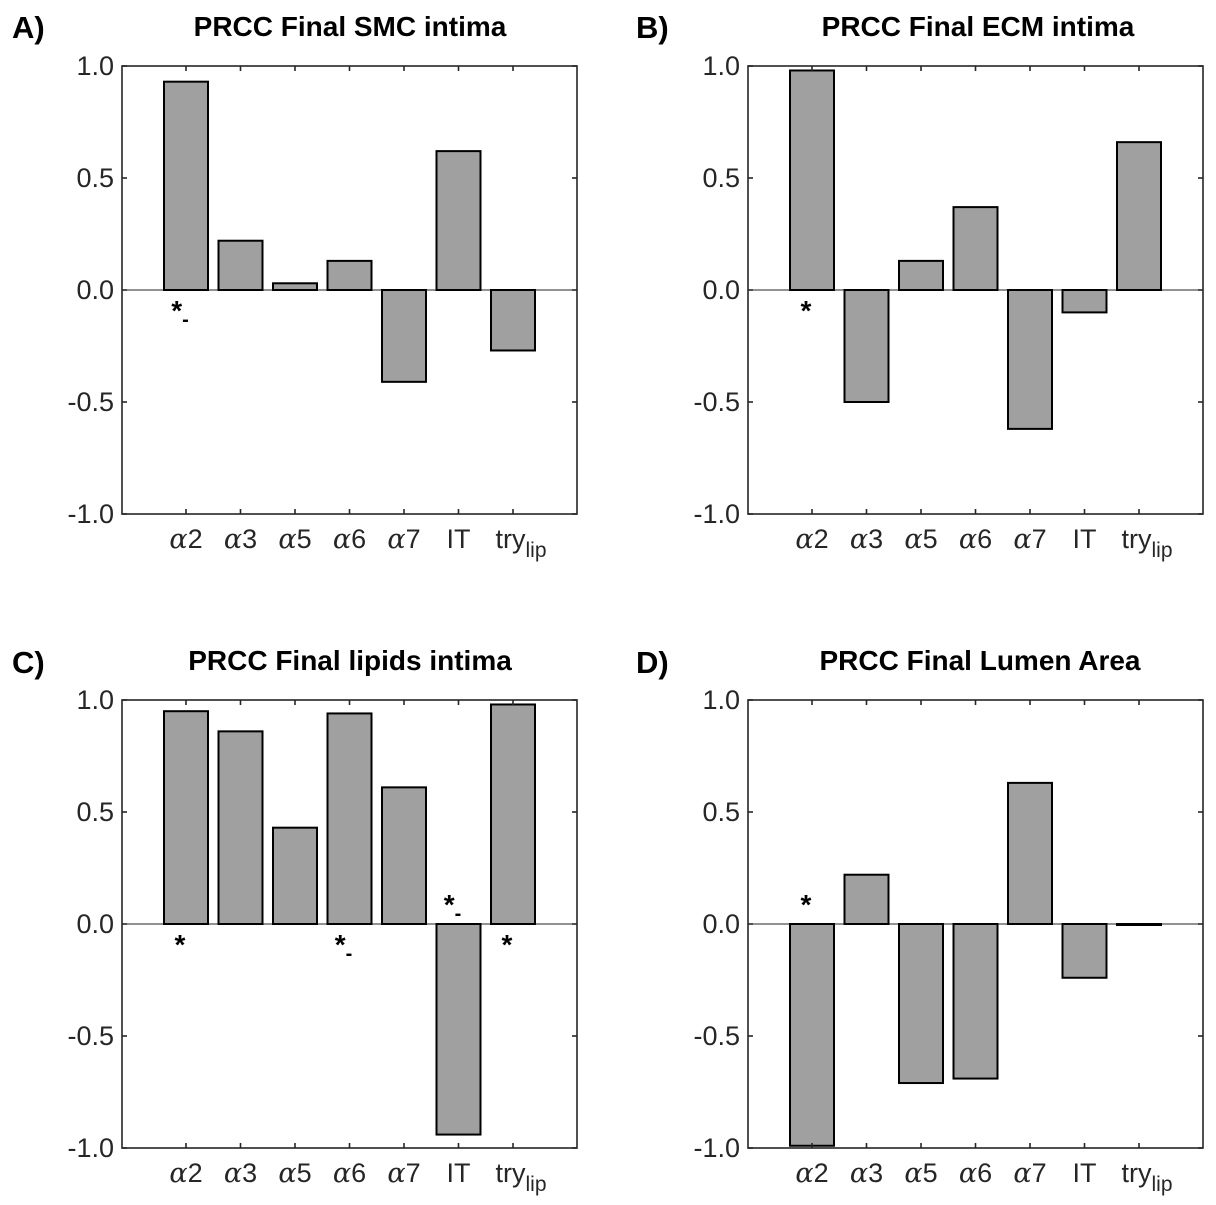 The width and height of the screenshot is (1216, 1205). Describe the element at coordinates (652, 662) in the screenshot. I see `panel-d-letter: D)` at that location.